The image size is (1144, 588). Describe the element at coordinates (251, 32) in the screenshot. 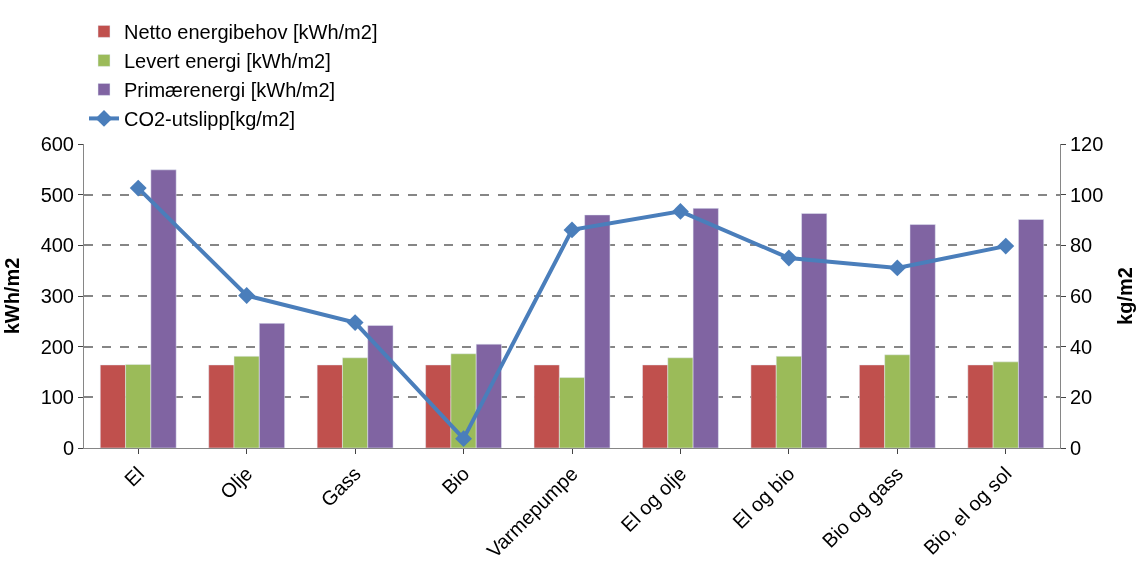

I see `legend-label: Netto energibehov [kWh/m2]` at that location.